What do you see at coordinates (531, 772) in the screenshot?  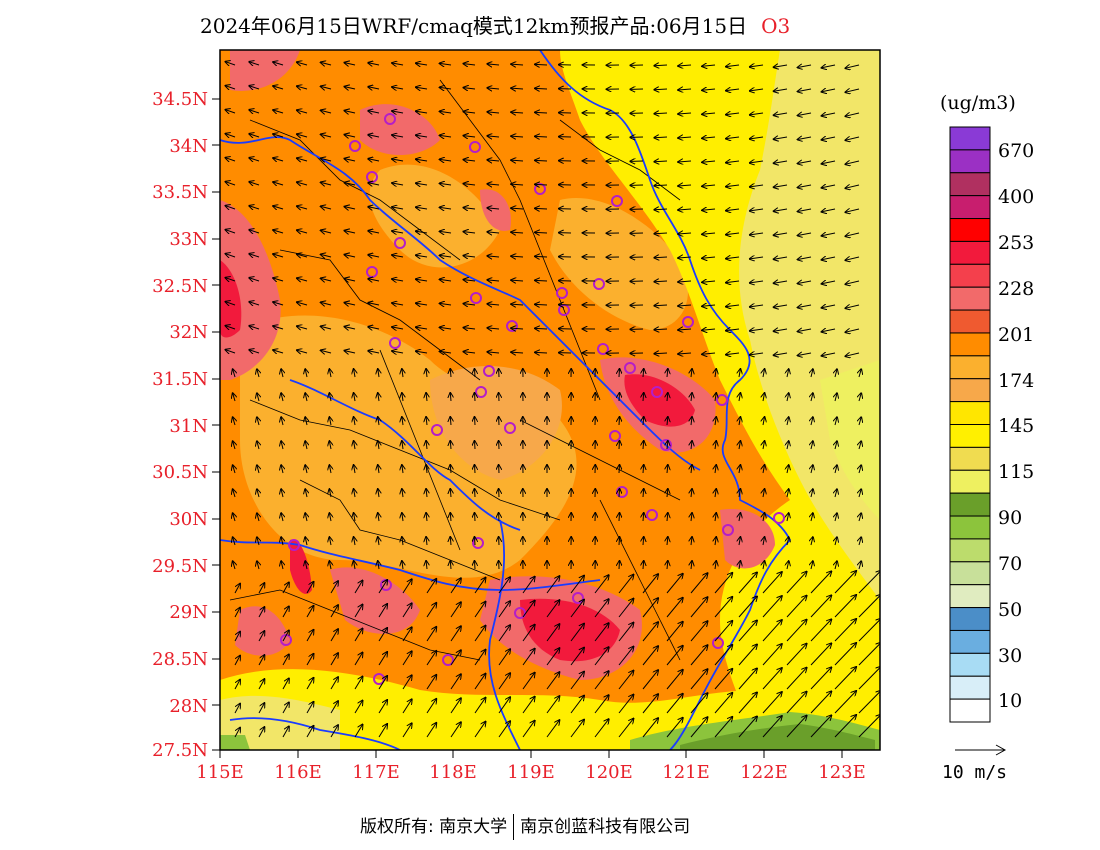 I see `lon-tick-label: 119E` at bounding box center [531, 772].